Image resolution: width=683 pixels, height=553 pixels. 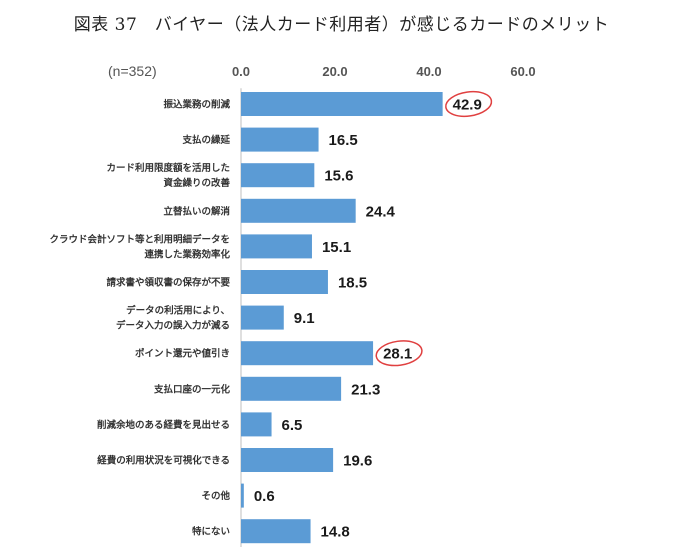 I want to click on value-label: 9.1, so click(x=304, y=318).